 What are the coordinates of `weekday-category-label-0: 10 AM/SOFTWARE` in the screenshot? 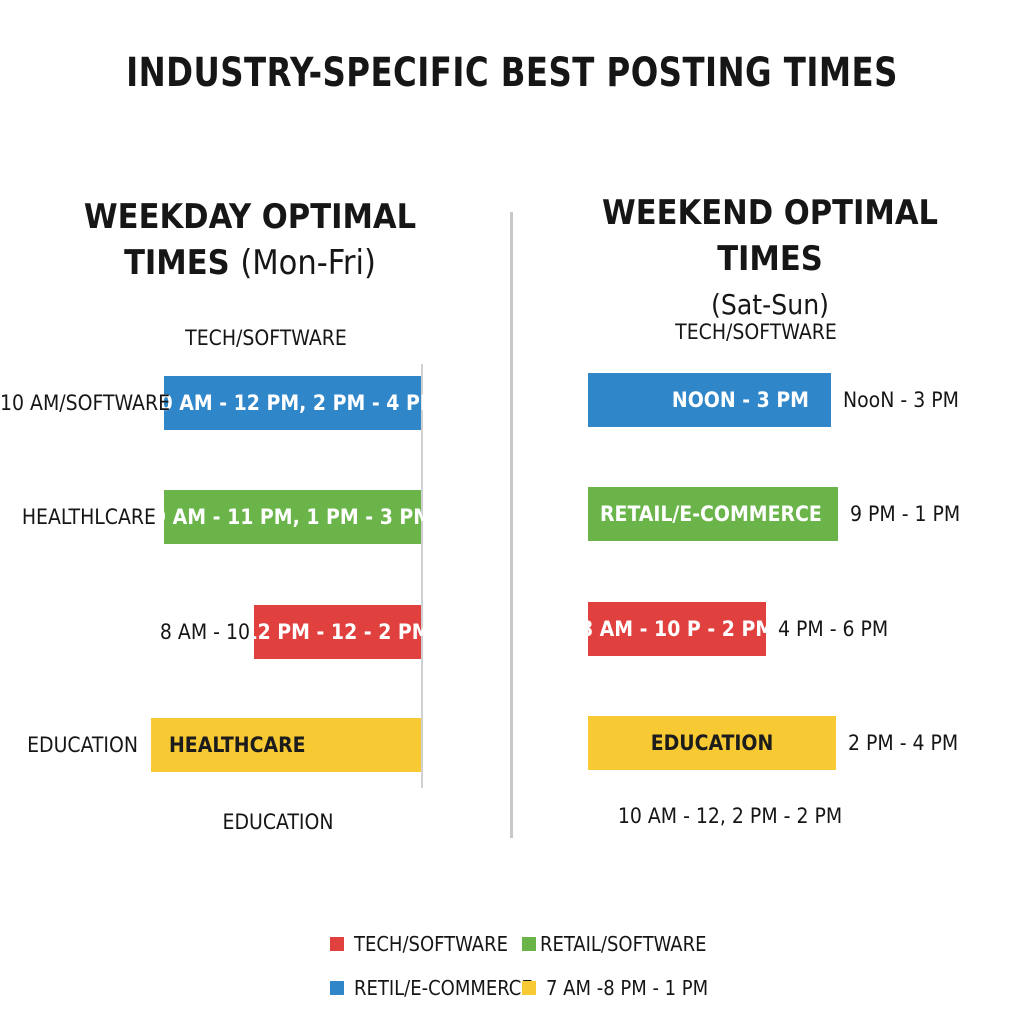 It's located at (85, 403).